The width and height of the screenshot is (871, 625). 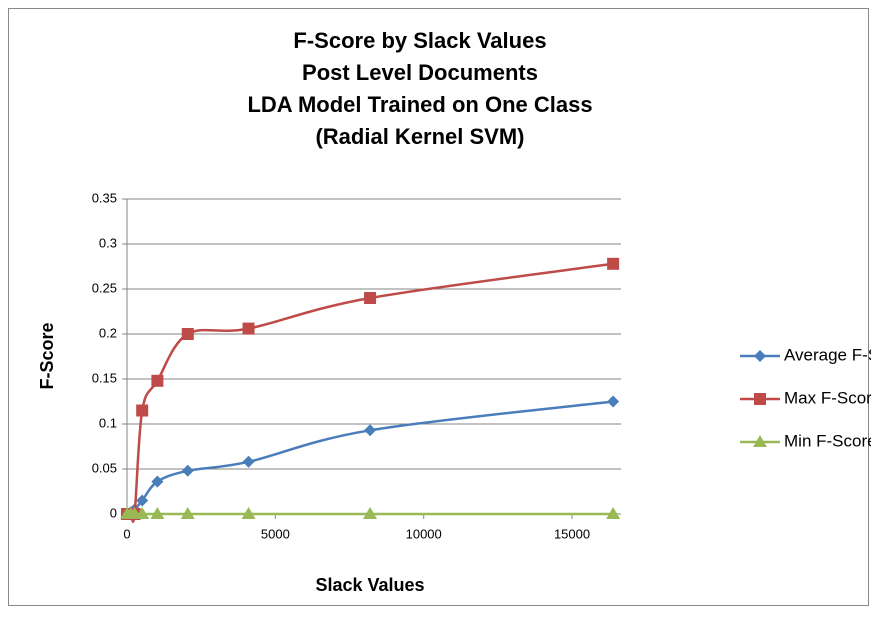 I want to click on x-tick-label: 10000, so click(x=424, y=533).